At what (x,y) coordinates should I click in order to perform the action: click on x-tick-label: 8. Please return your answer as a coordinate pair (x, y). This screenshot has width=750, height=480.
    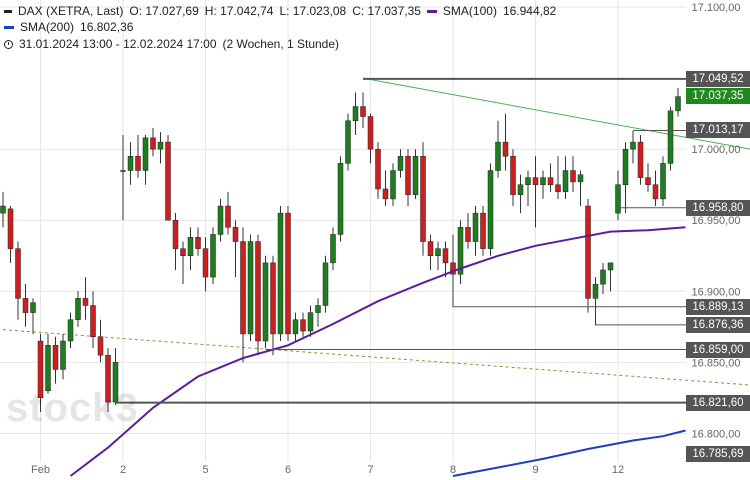
    Looking at the image, I should click on (453, 470).